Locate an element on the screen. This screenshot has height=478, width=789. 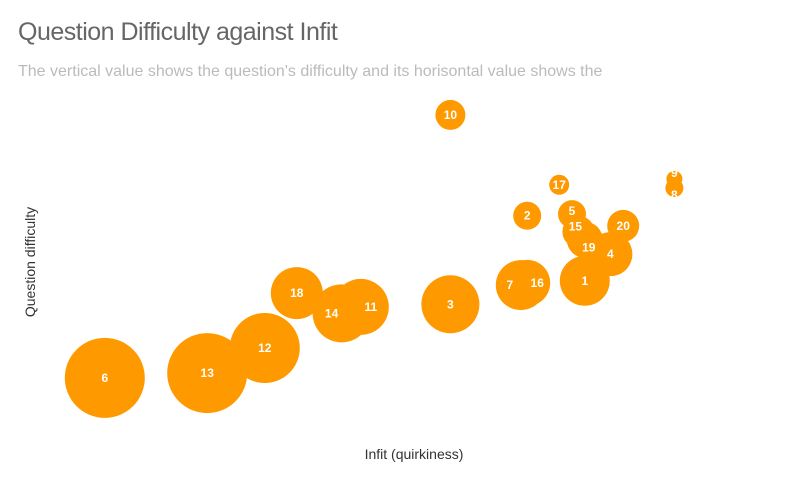
bubble-label-12: 12 is located at coordinates (265, 348).